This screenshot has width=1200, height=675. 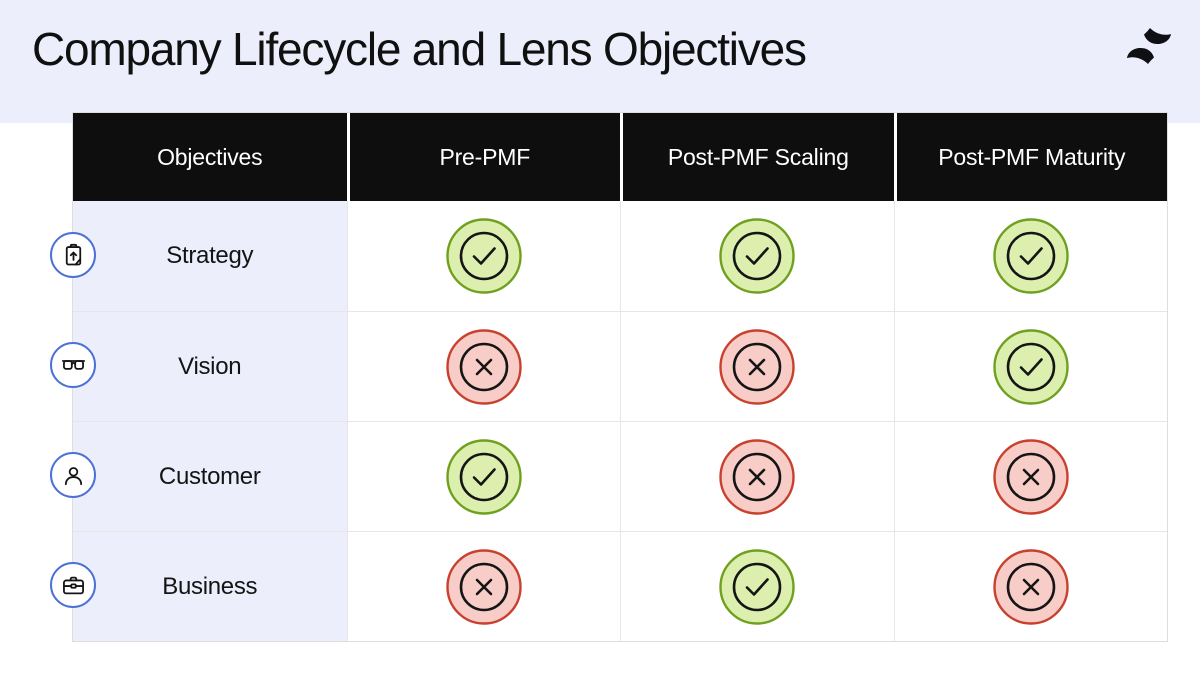 I want to click on column-header-post-pmf-maturity: Post-PMF Maturity, so click(x=1030, y=157).